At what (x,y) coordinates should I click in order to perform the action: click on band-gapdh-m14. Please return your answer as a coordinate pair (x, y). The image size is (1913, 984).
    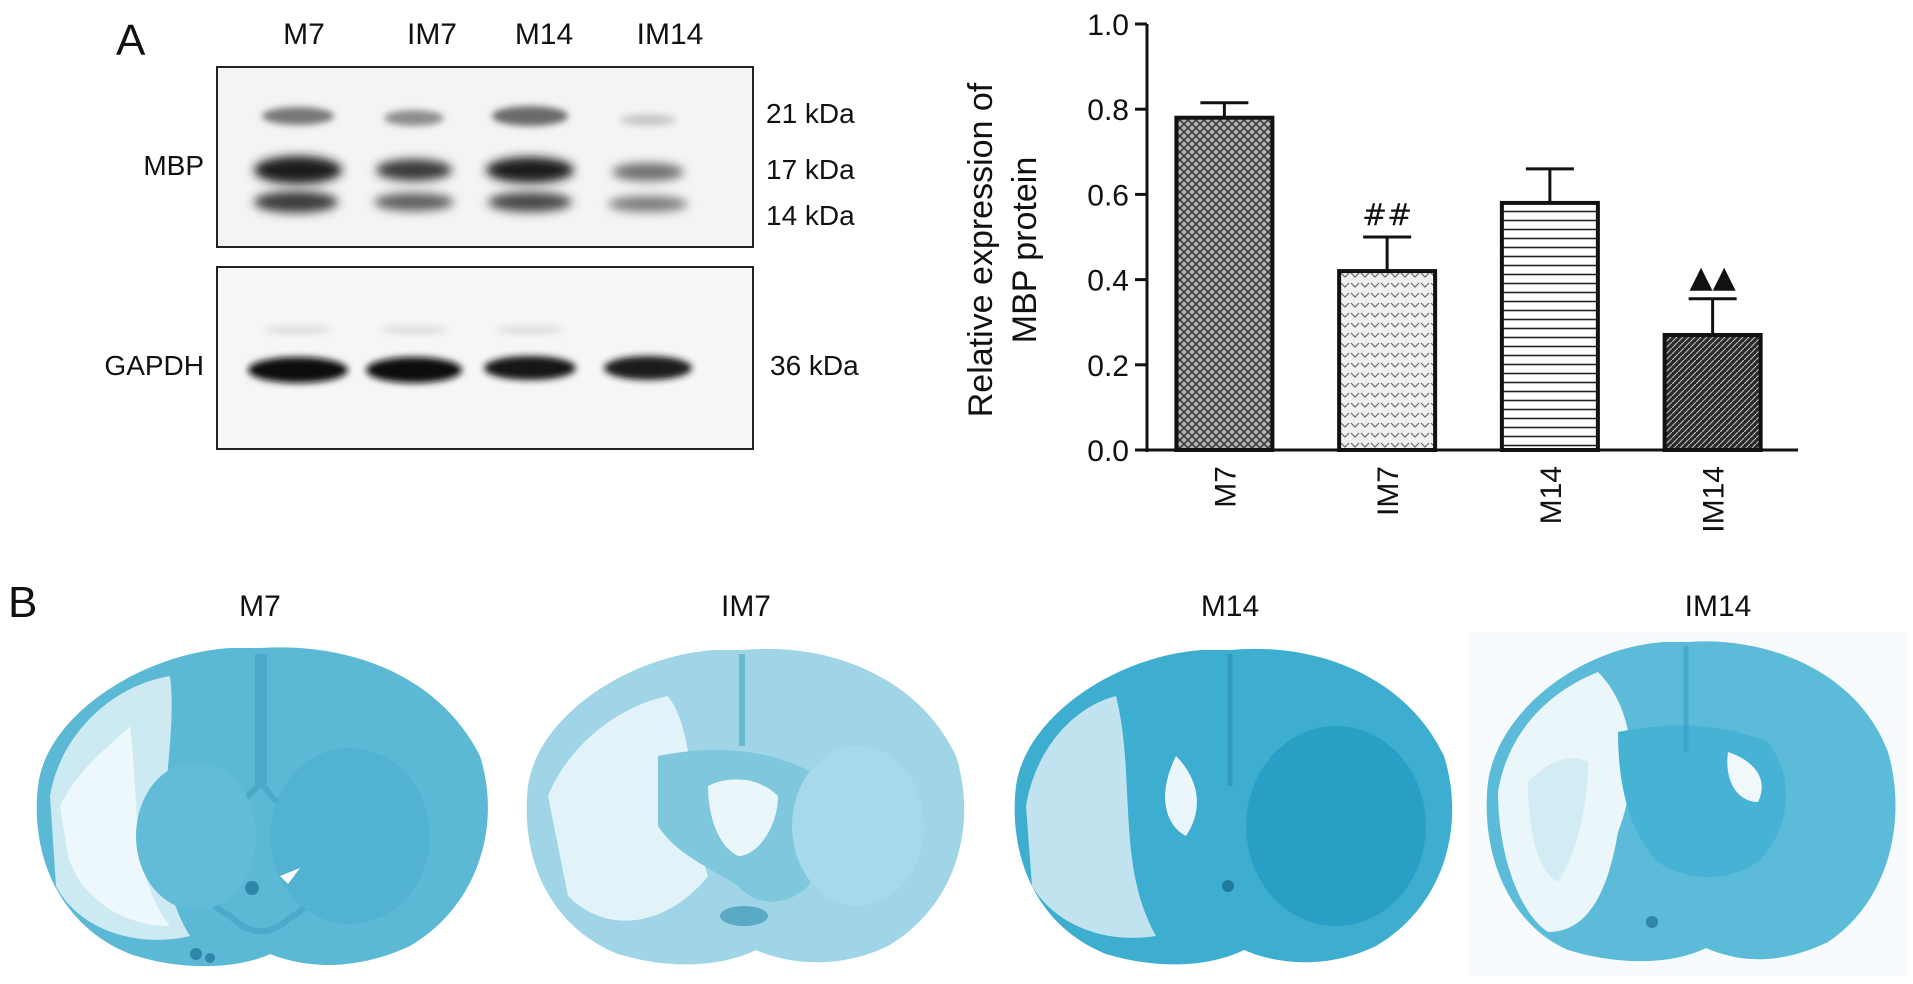
    Looking at the image, I should click on (530, 368).